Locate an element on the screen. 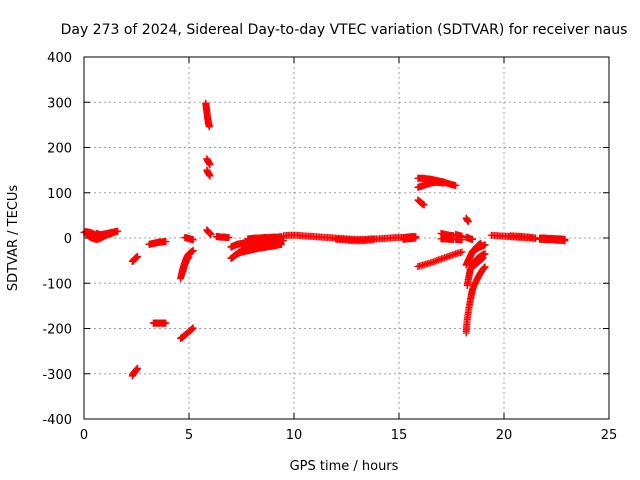 The width and height of the screenshot is (640, 480). x-tick-label: 5 is located at coordinates (189, 435).